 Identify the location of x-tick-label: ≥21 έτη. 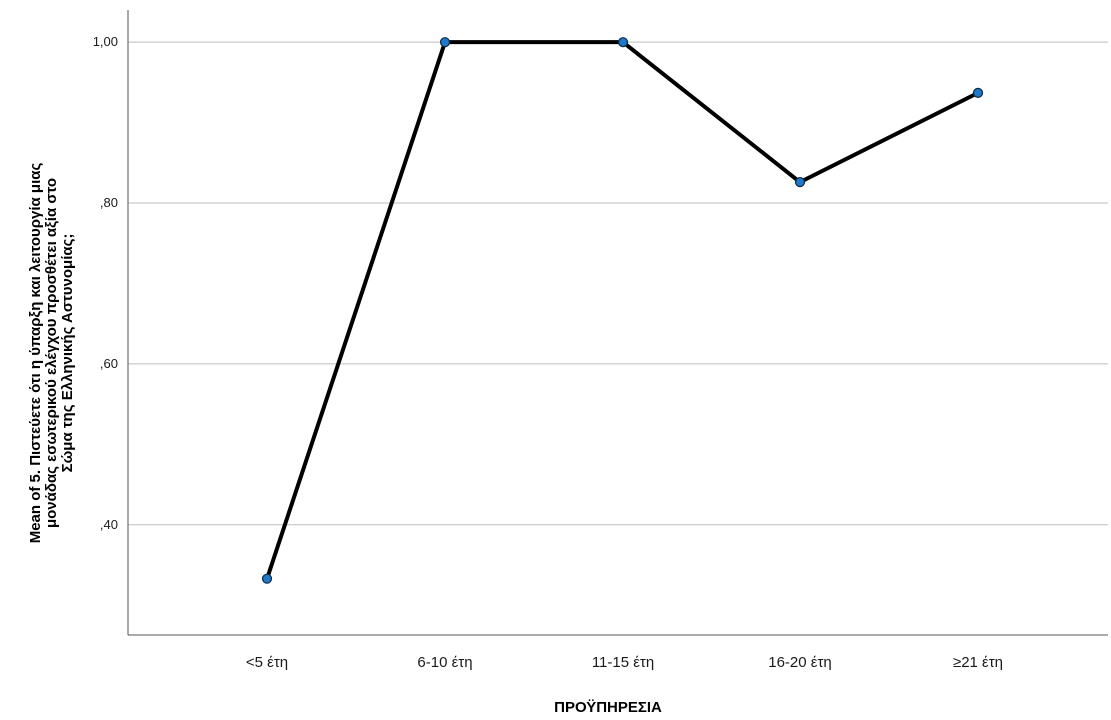
(978, 662).